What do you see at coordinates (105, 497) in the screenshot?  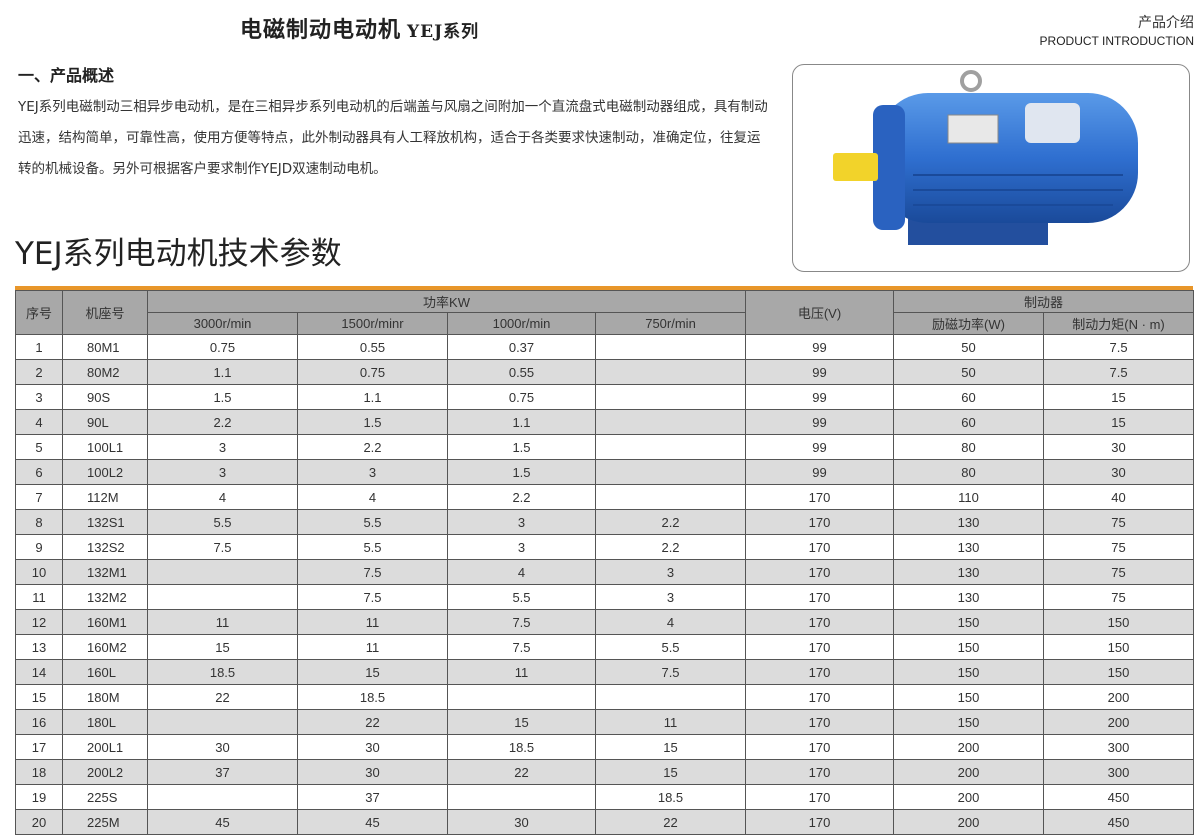 I see `cell-model: 112M` at bounding box center [105, 497].